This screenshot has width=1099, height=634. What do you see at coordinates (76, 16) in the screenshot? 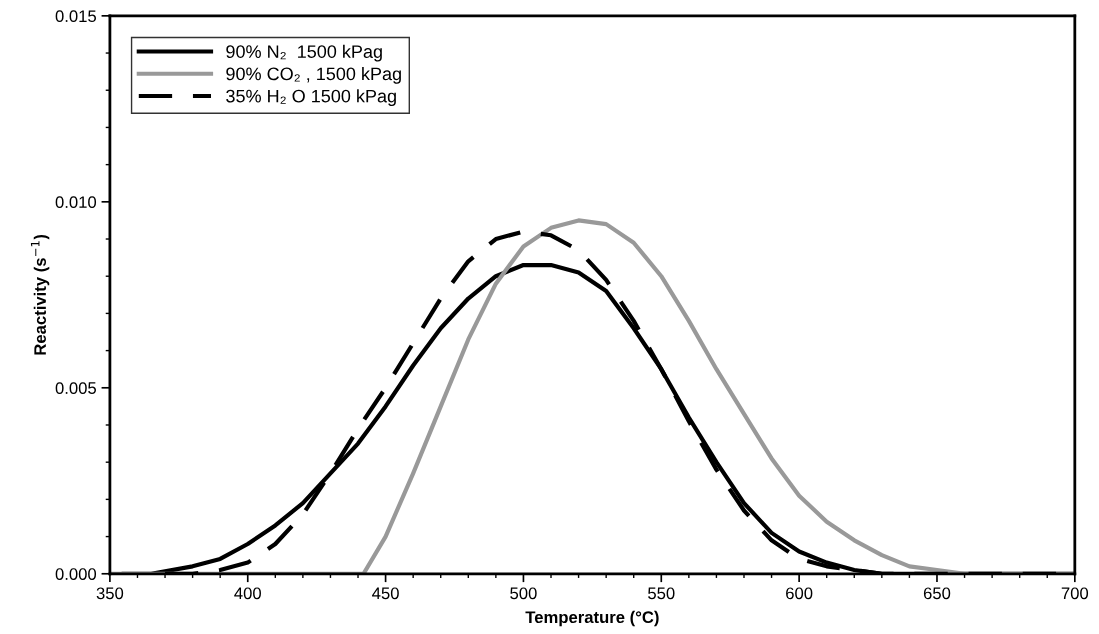
I see `y-tick-label: 0.015` at bounding box center [76, 16].